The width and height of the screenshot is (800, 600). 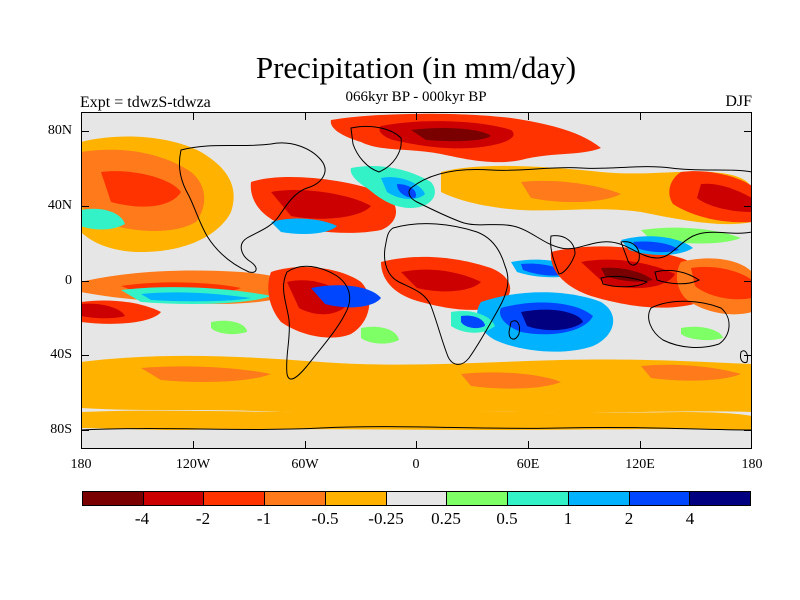 What do you see at coordinates (738, 101) in the screenshot?
I see `season-label: DJF` at bounding box center [738, 101].